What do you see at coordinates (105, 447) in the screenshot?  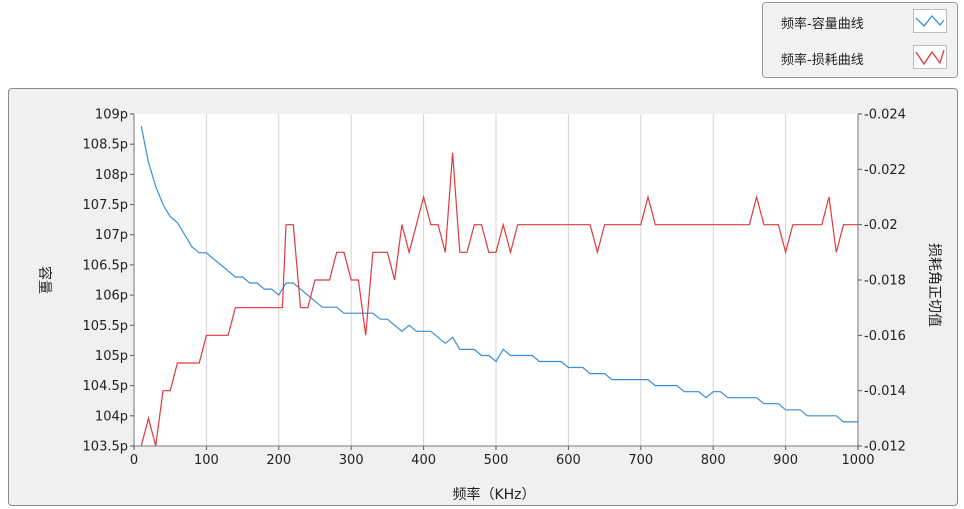 I see `y-tick-label: 103.5p` at bounding box center [105, 447].